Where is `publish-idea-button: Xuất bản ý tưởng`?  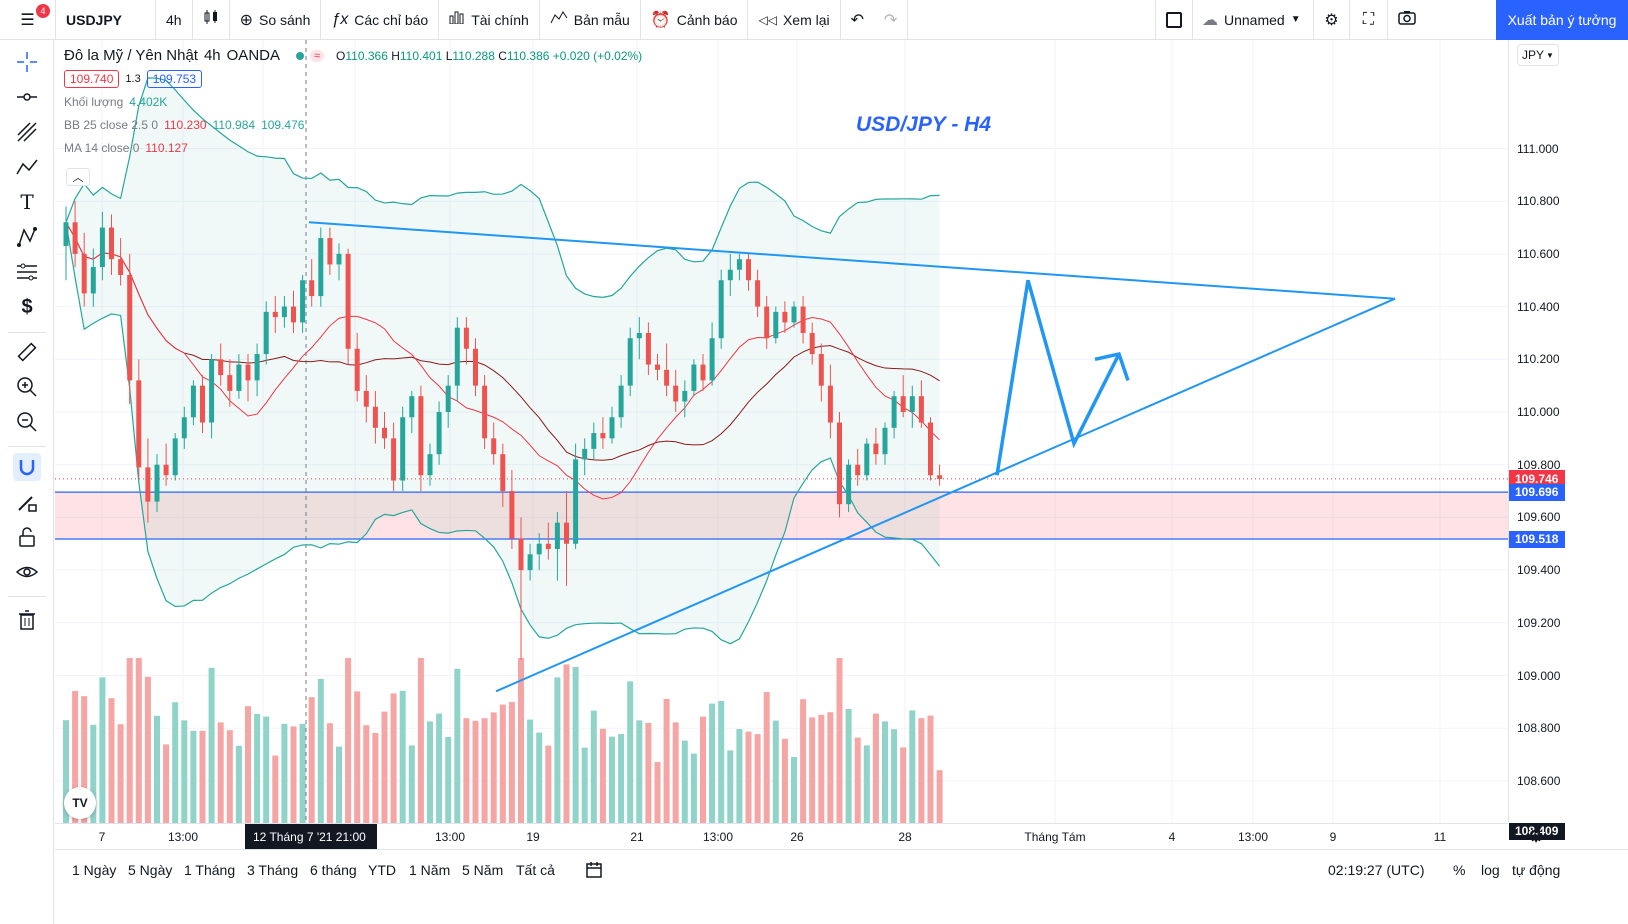
publish-idea-button: Xuất bản ý tưởng is located at coordinates (1562, 20).